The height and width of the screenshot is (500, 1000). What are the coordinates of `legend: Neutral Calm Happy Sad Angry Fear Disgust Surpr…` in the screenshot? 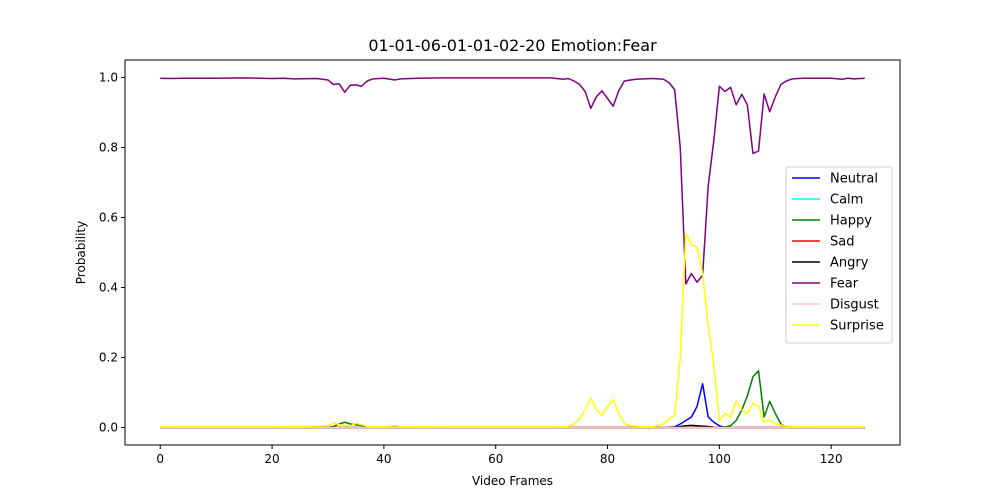 It's located at (839, 255).